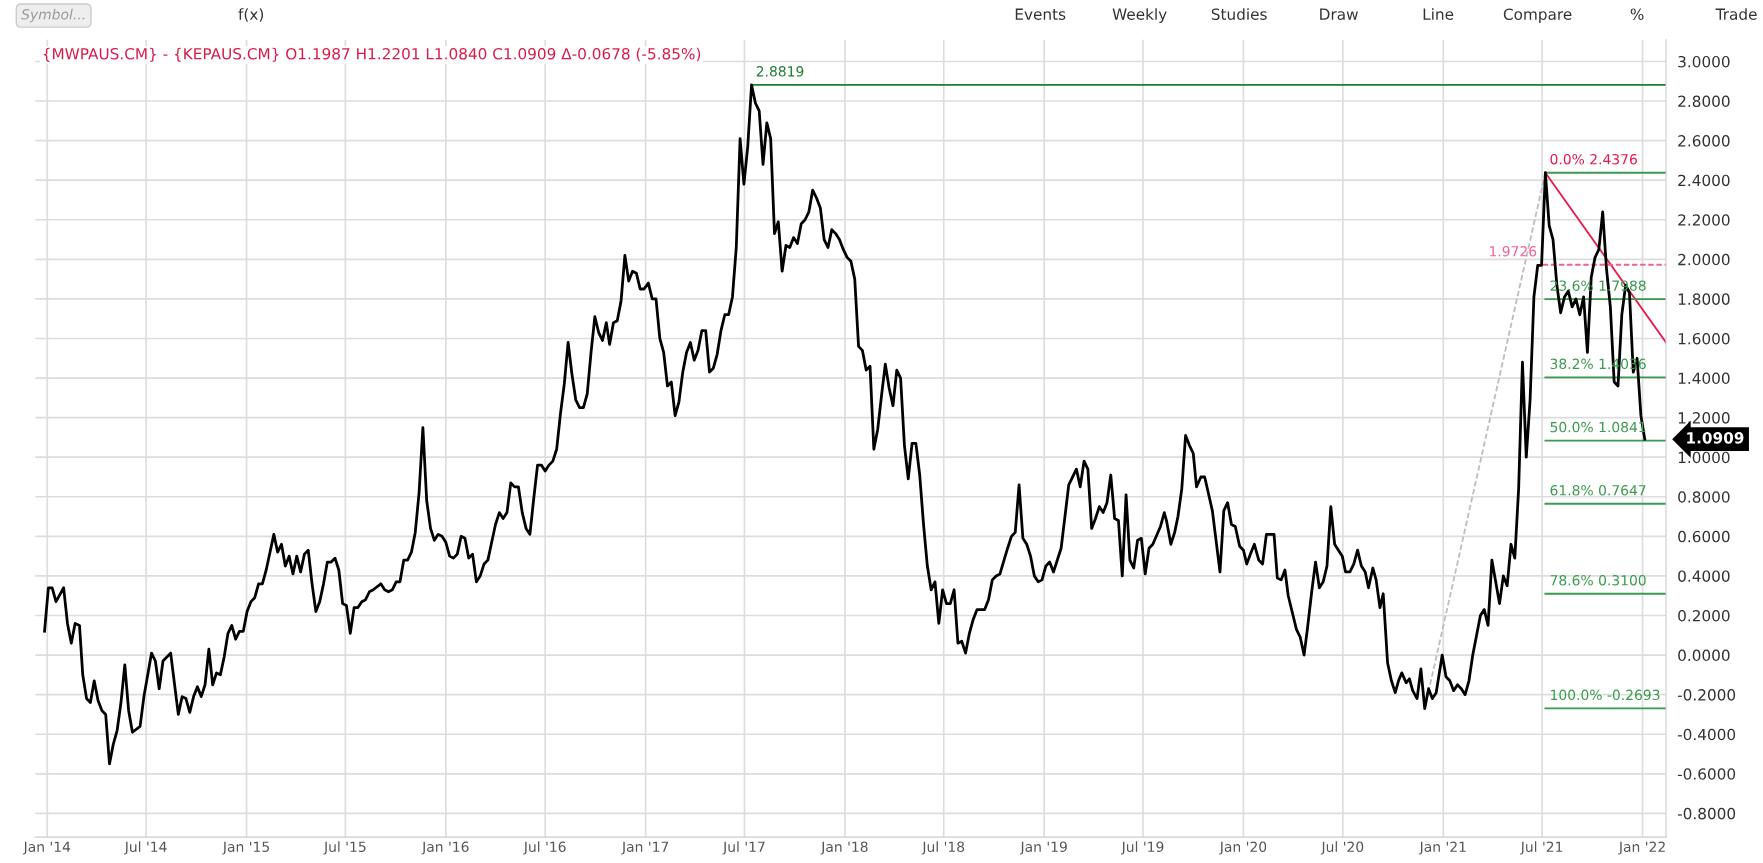 The height and width of the screenshot is (863, 1763). I want to click on x-tick-label: Jan '15, so click(245, 848).